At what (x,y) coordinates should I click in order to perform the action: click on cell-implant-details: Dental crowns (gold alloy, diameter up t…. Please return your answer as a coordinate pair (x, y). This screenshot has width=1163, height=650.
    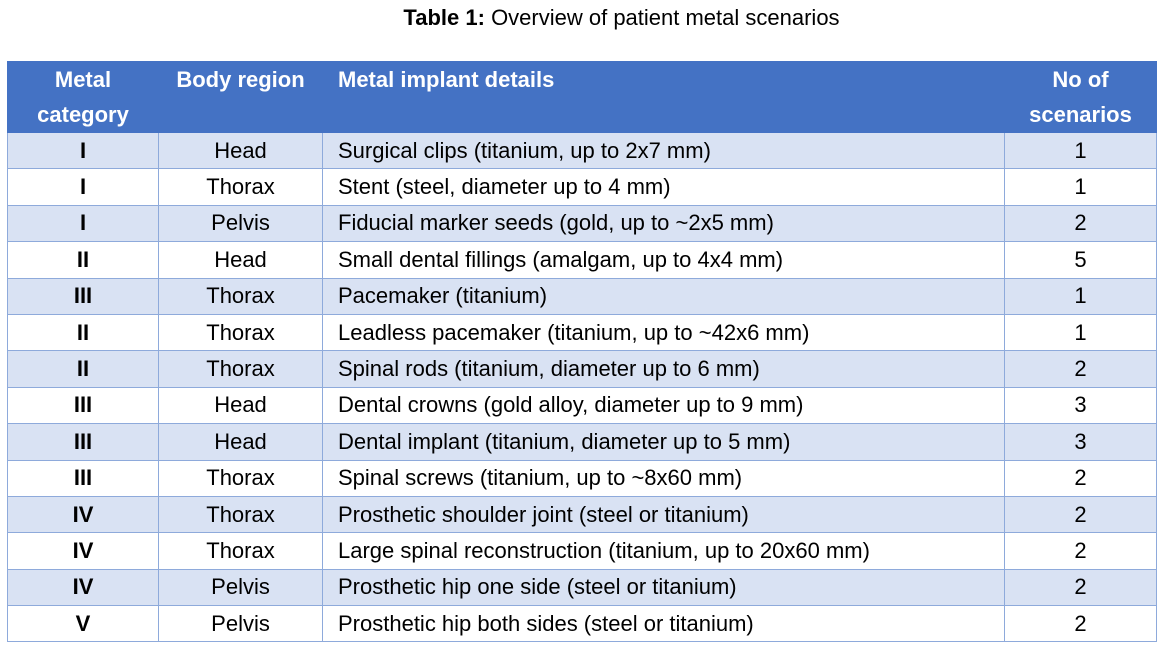
    Looking at the image, I should click on (663, 405).